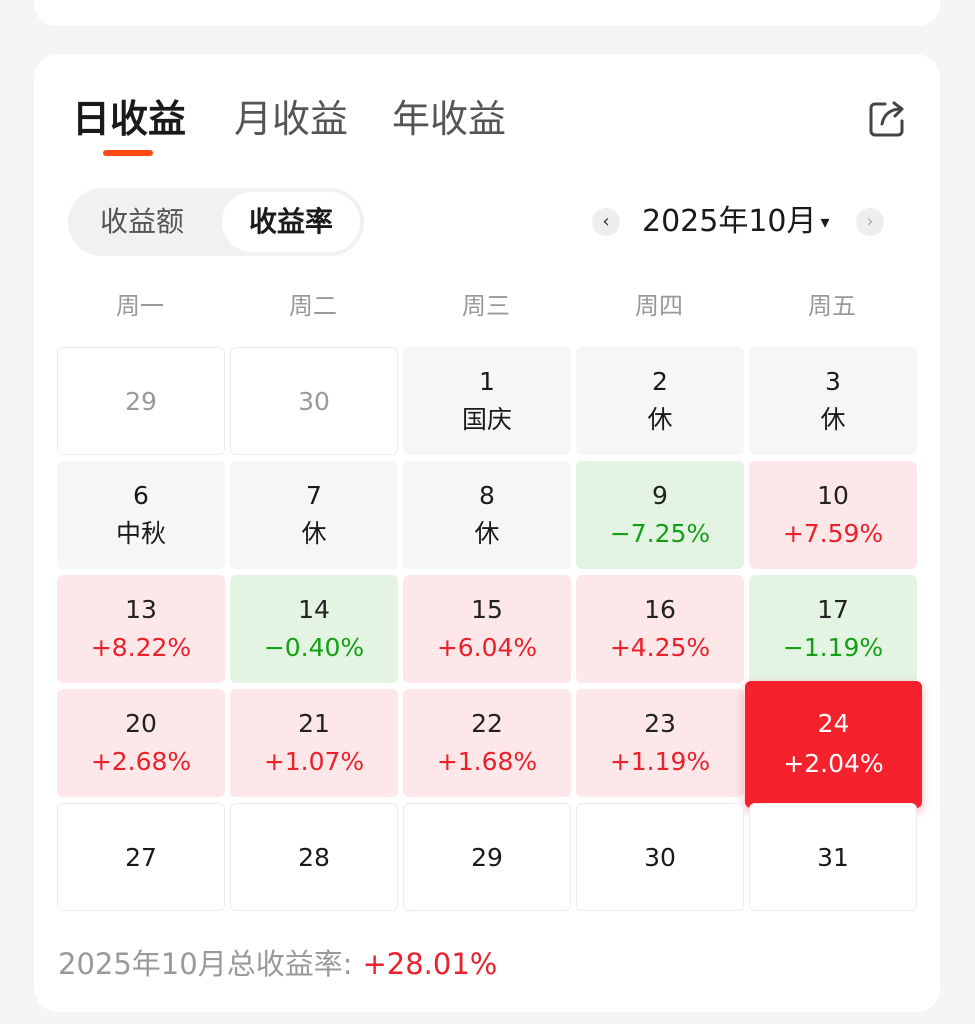 This screenshot has height=1024, width=975. What do you see at coordinates (659, 306) in the screenshot?
I see `weekday-thu: 周四` at bounding box center [659, 306].